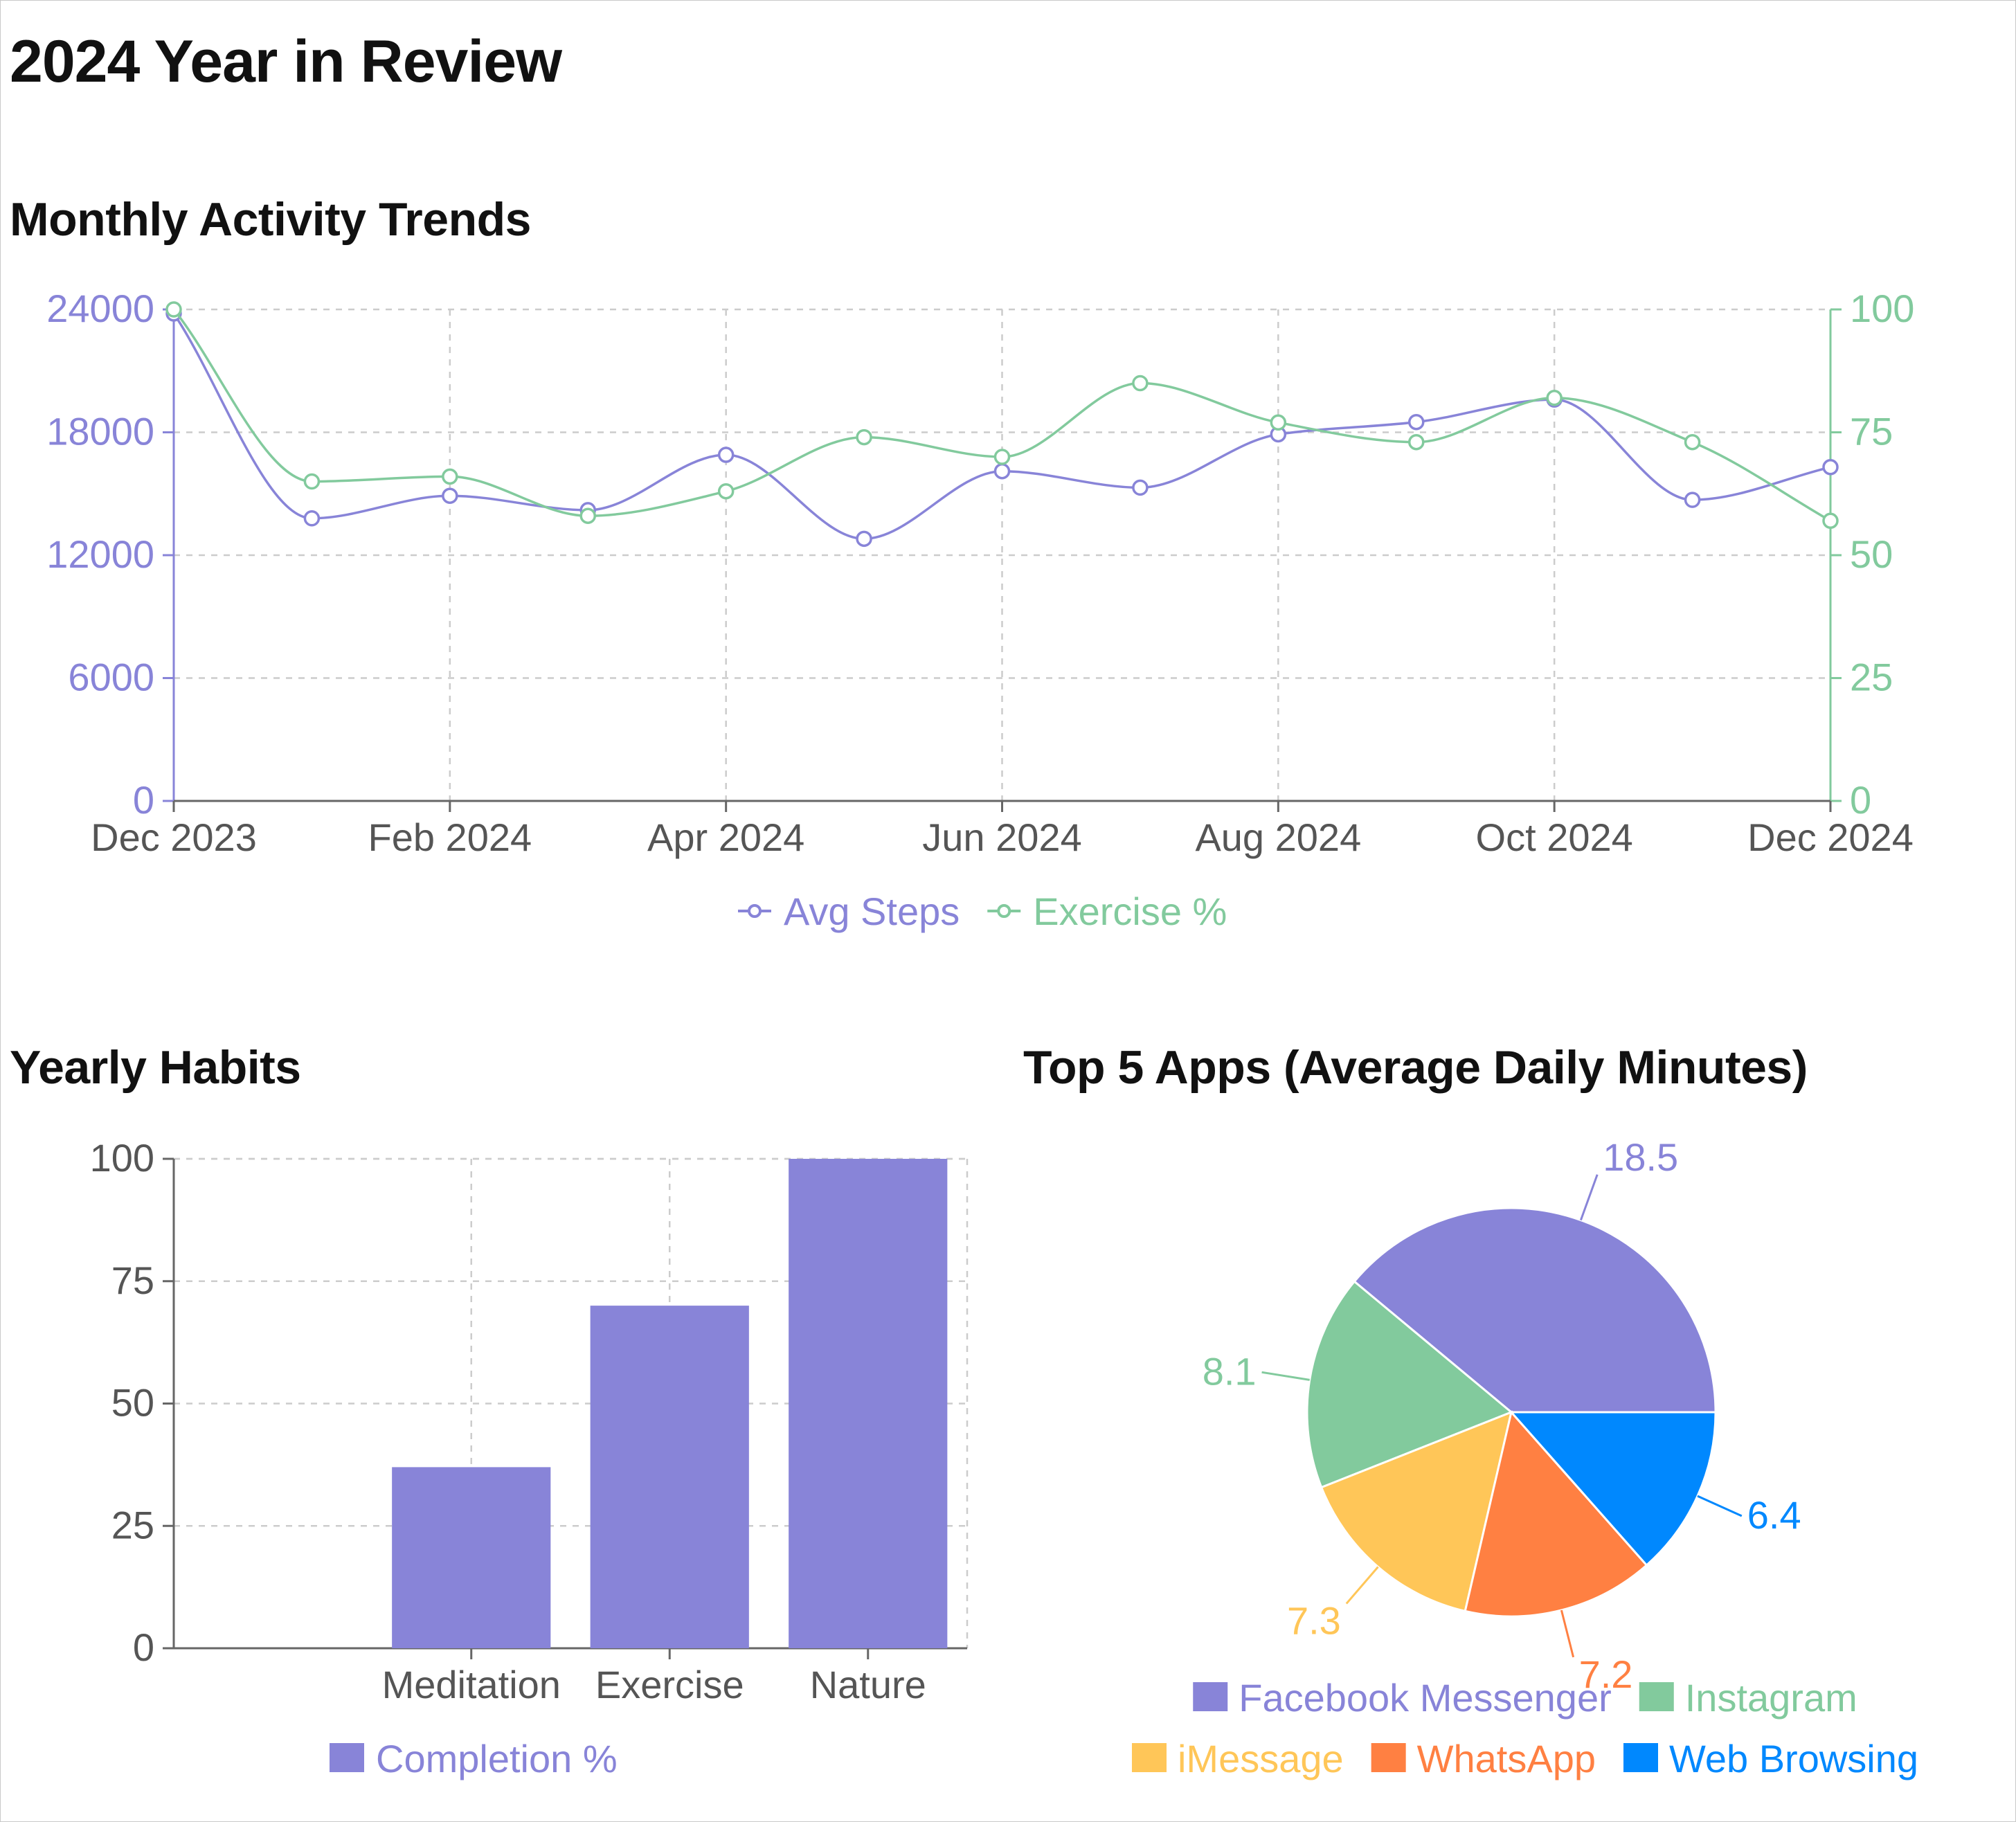 The width and height of the screenshot is (2016, 1822). What do you see at coordinates (1506, 1758) in the screenshot?
I see `pie-legend-label: WhatsApp` at bounding box center [1506, 1758].